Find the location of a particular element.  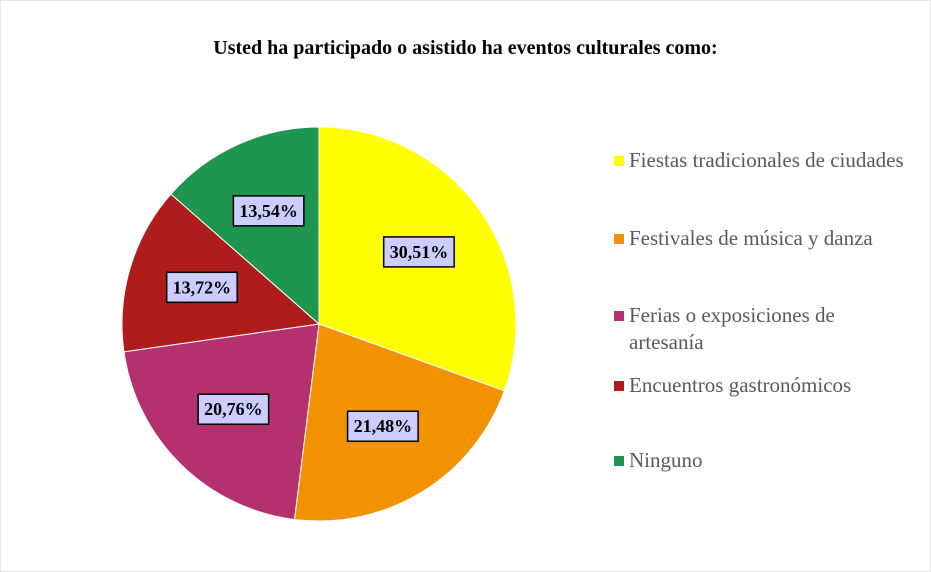

data-label: 21,48% is located at coordinates (382, 426).